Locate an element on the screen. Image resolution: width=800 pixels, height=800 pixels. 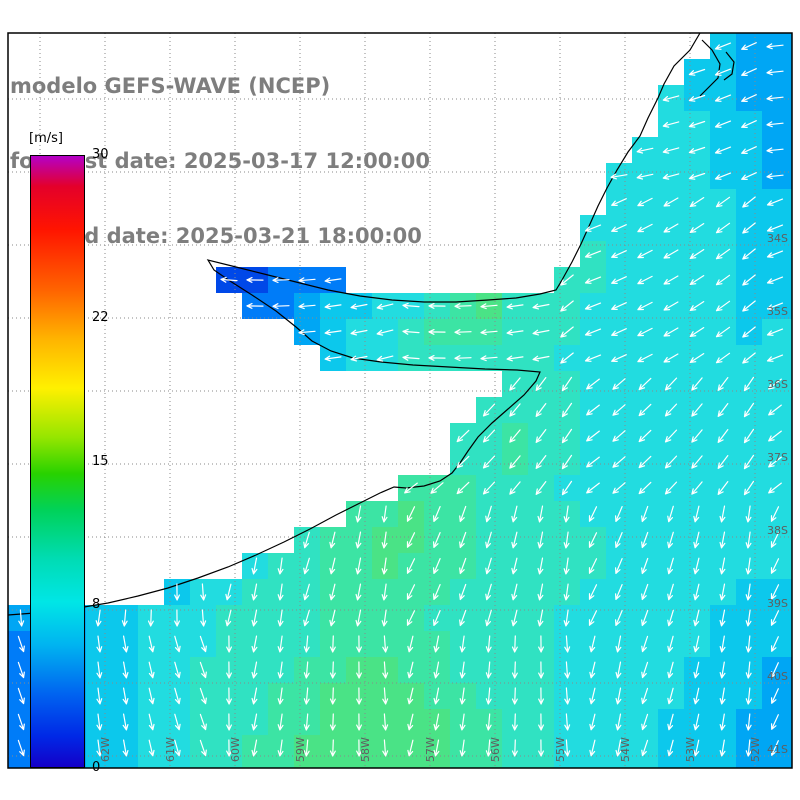
latitude-label: 35S is located at coordinates (777, 311).